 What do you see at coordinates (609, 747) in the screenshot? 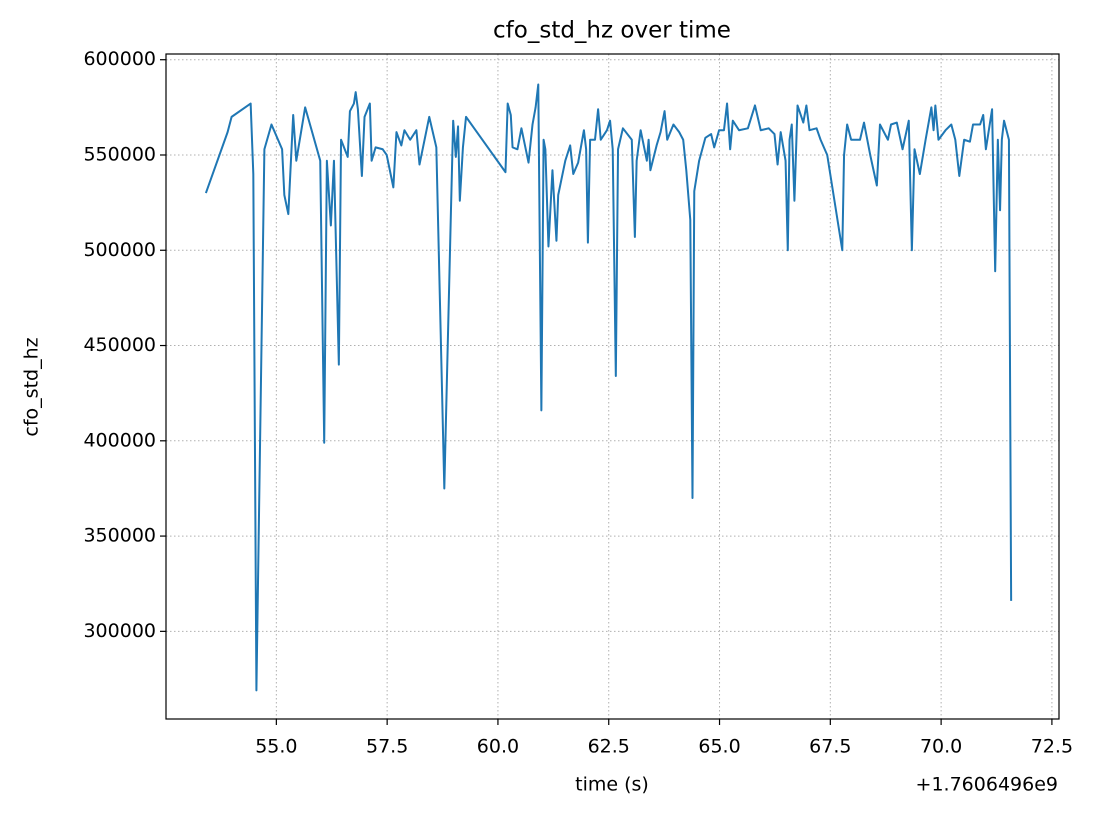
I see `x-tick-label: 62.5` at bounding box center [609, 747].